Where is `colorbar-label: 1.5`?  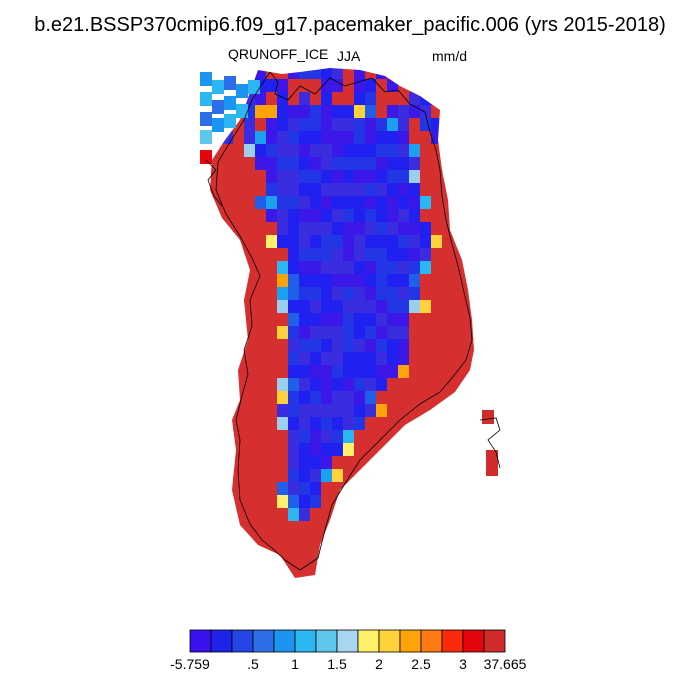 colorbar-label: 1.5 is located at coordinates (337, 664).